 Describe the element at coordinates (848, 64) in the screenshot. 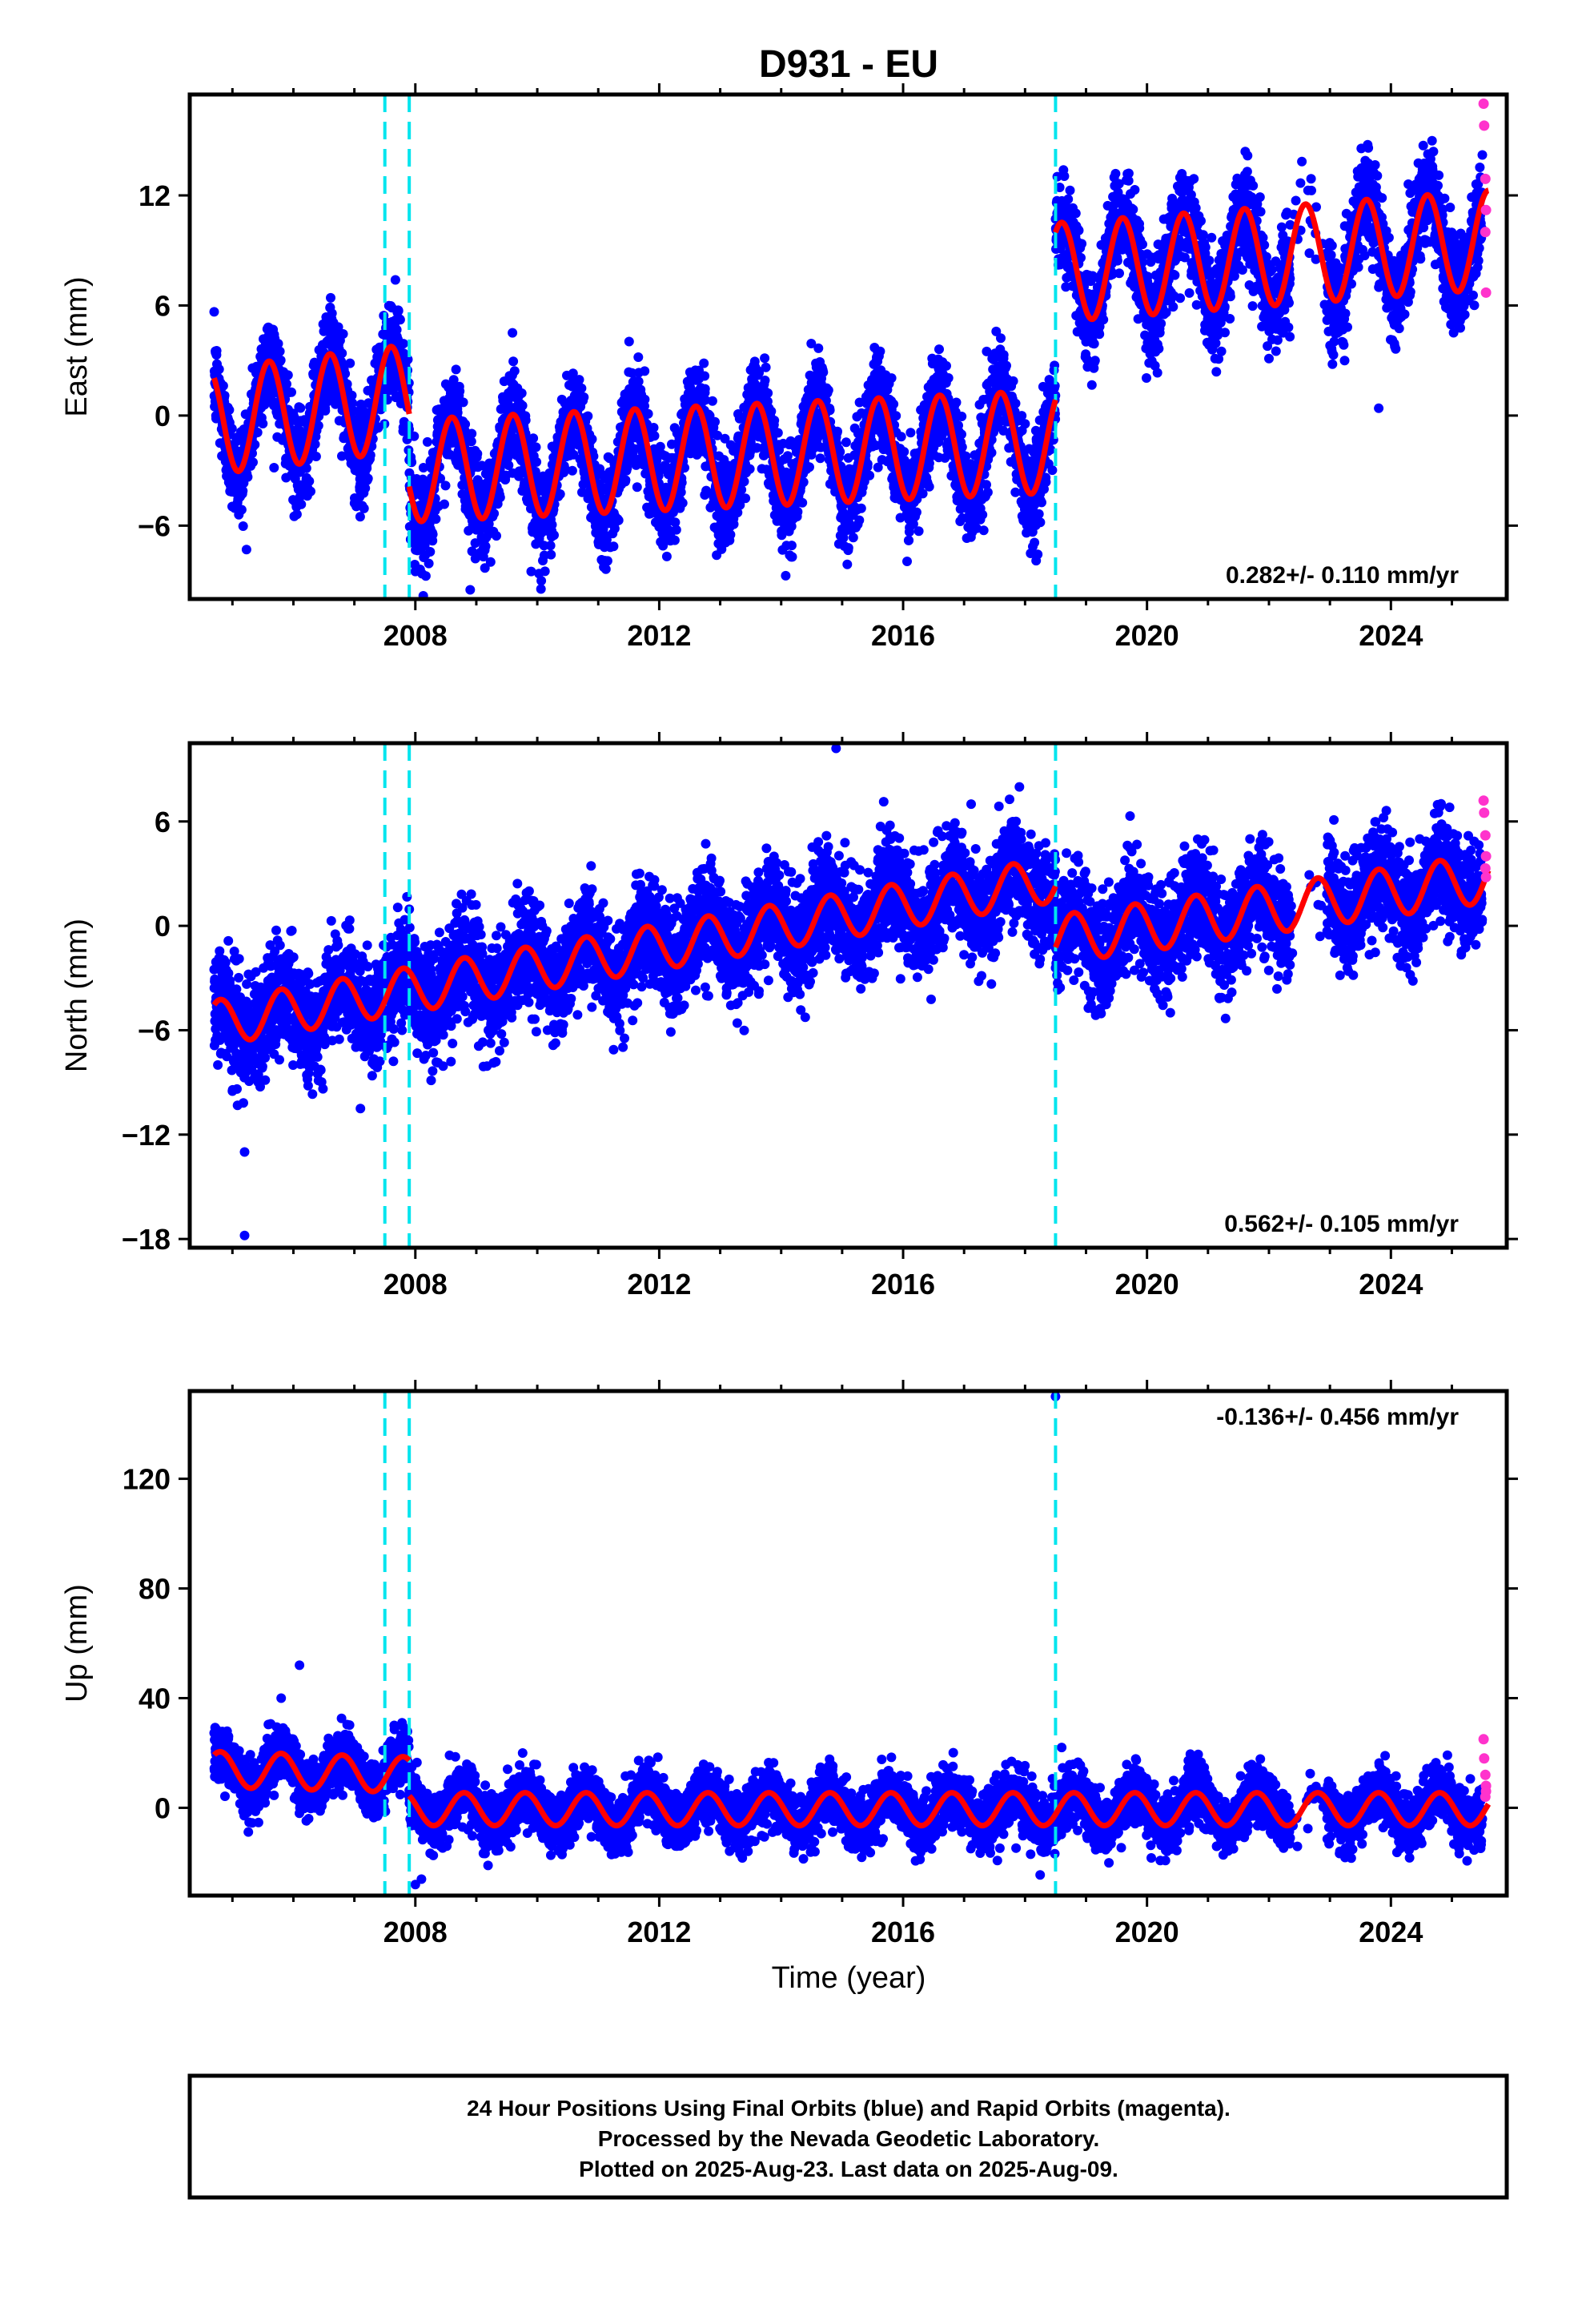

I see `chart-title: D931 - EU` at that location.